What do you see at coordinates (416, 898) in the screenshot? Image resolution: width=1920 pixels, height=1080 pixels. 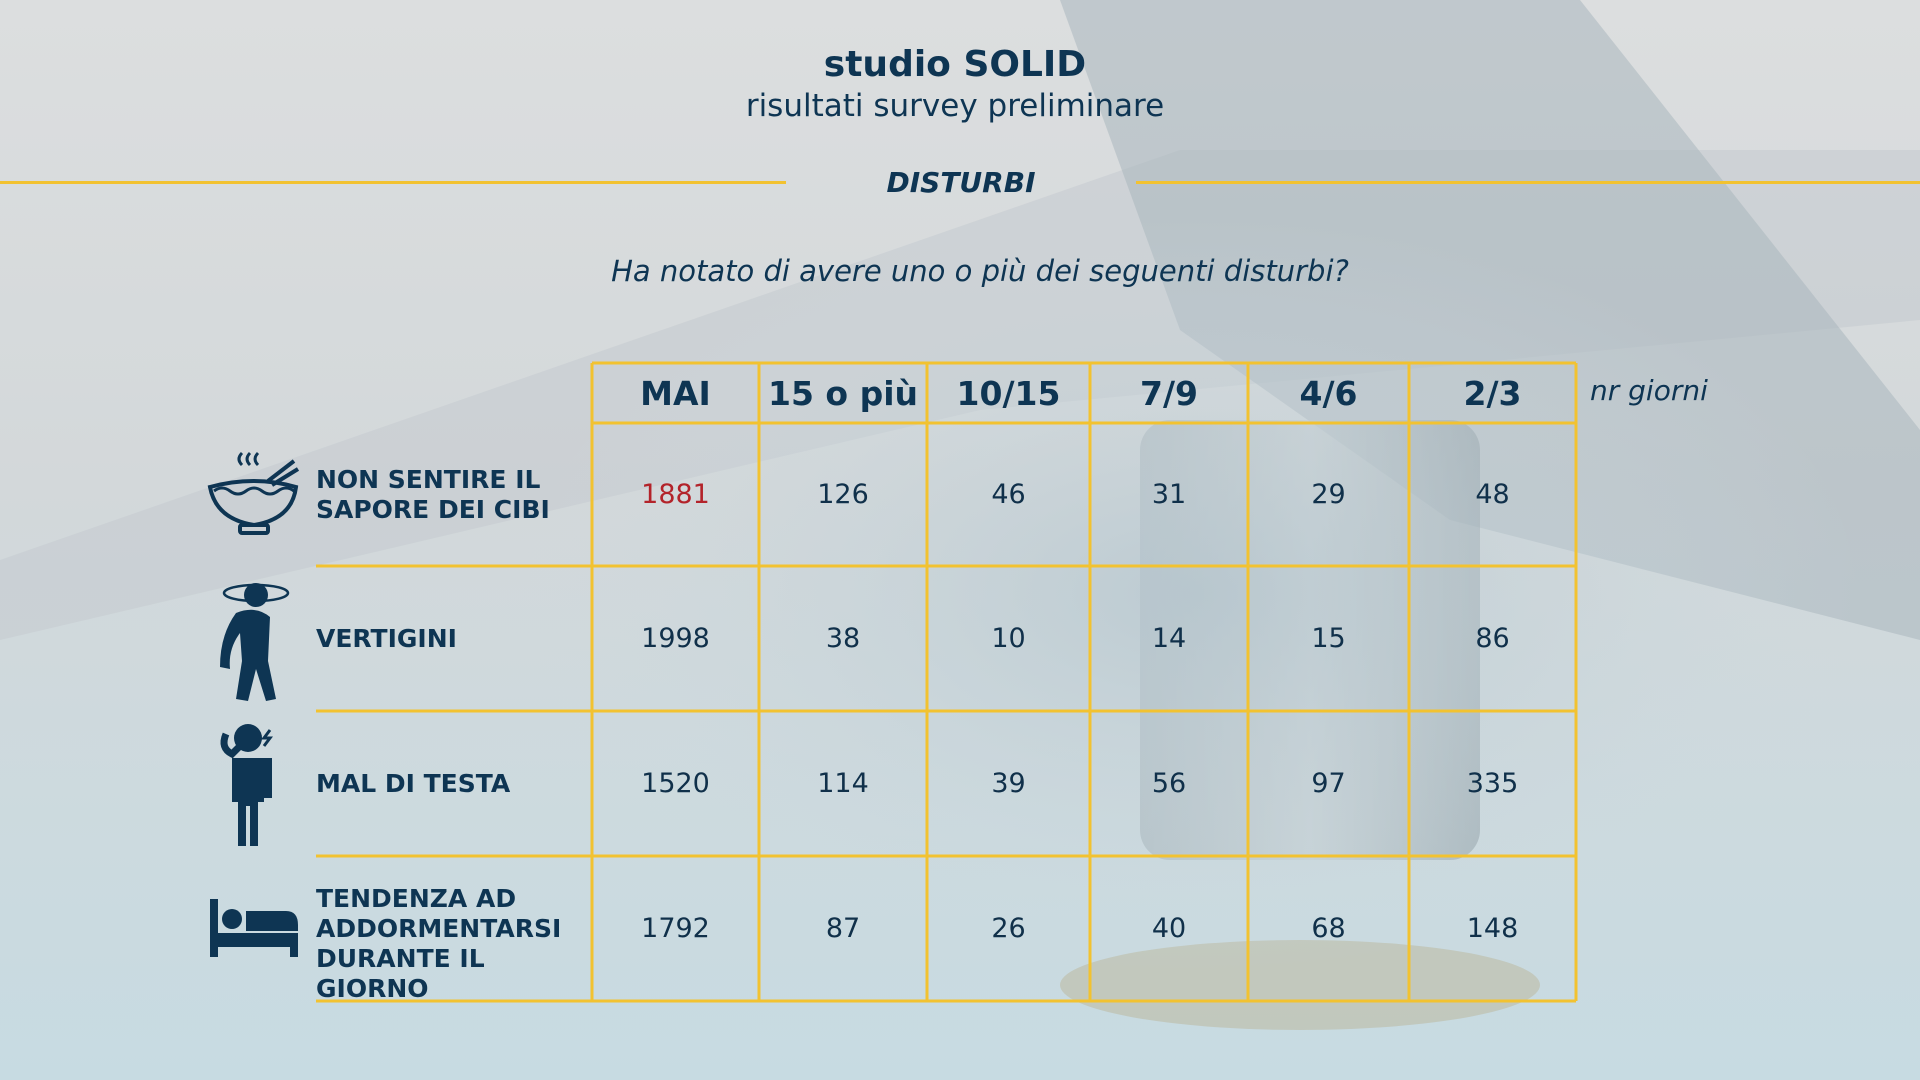 I see `row-label-line: TENDENZA AD` at bounding box center [416, 898].